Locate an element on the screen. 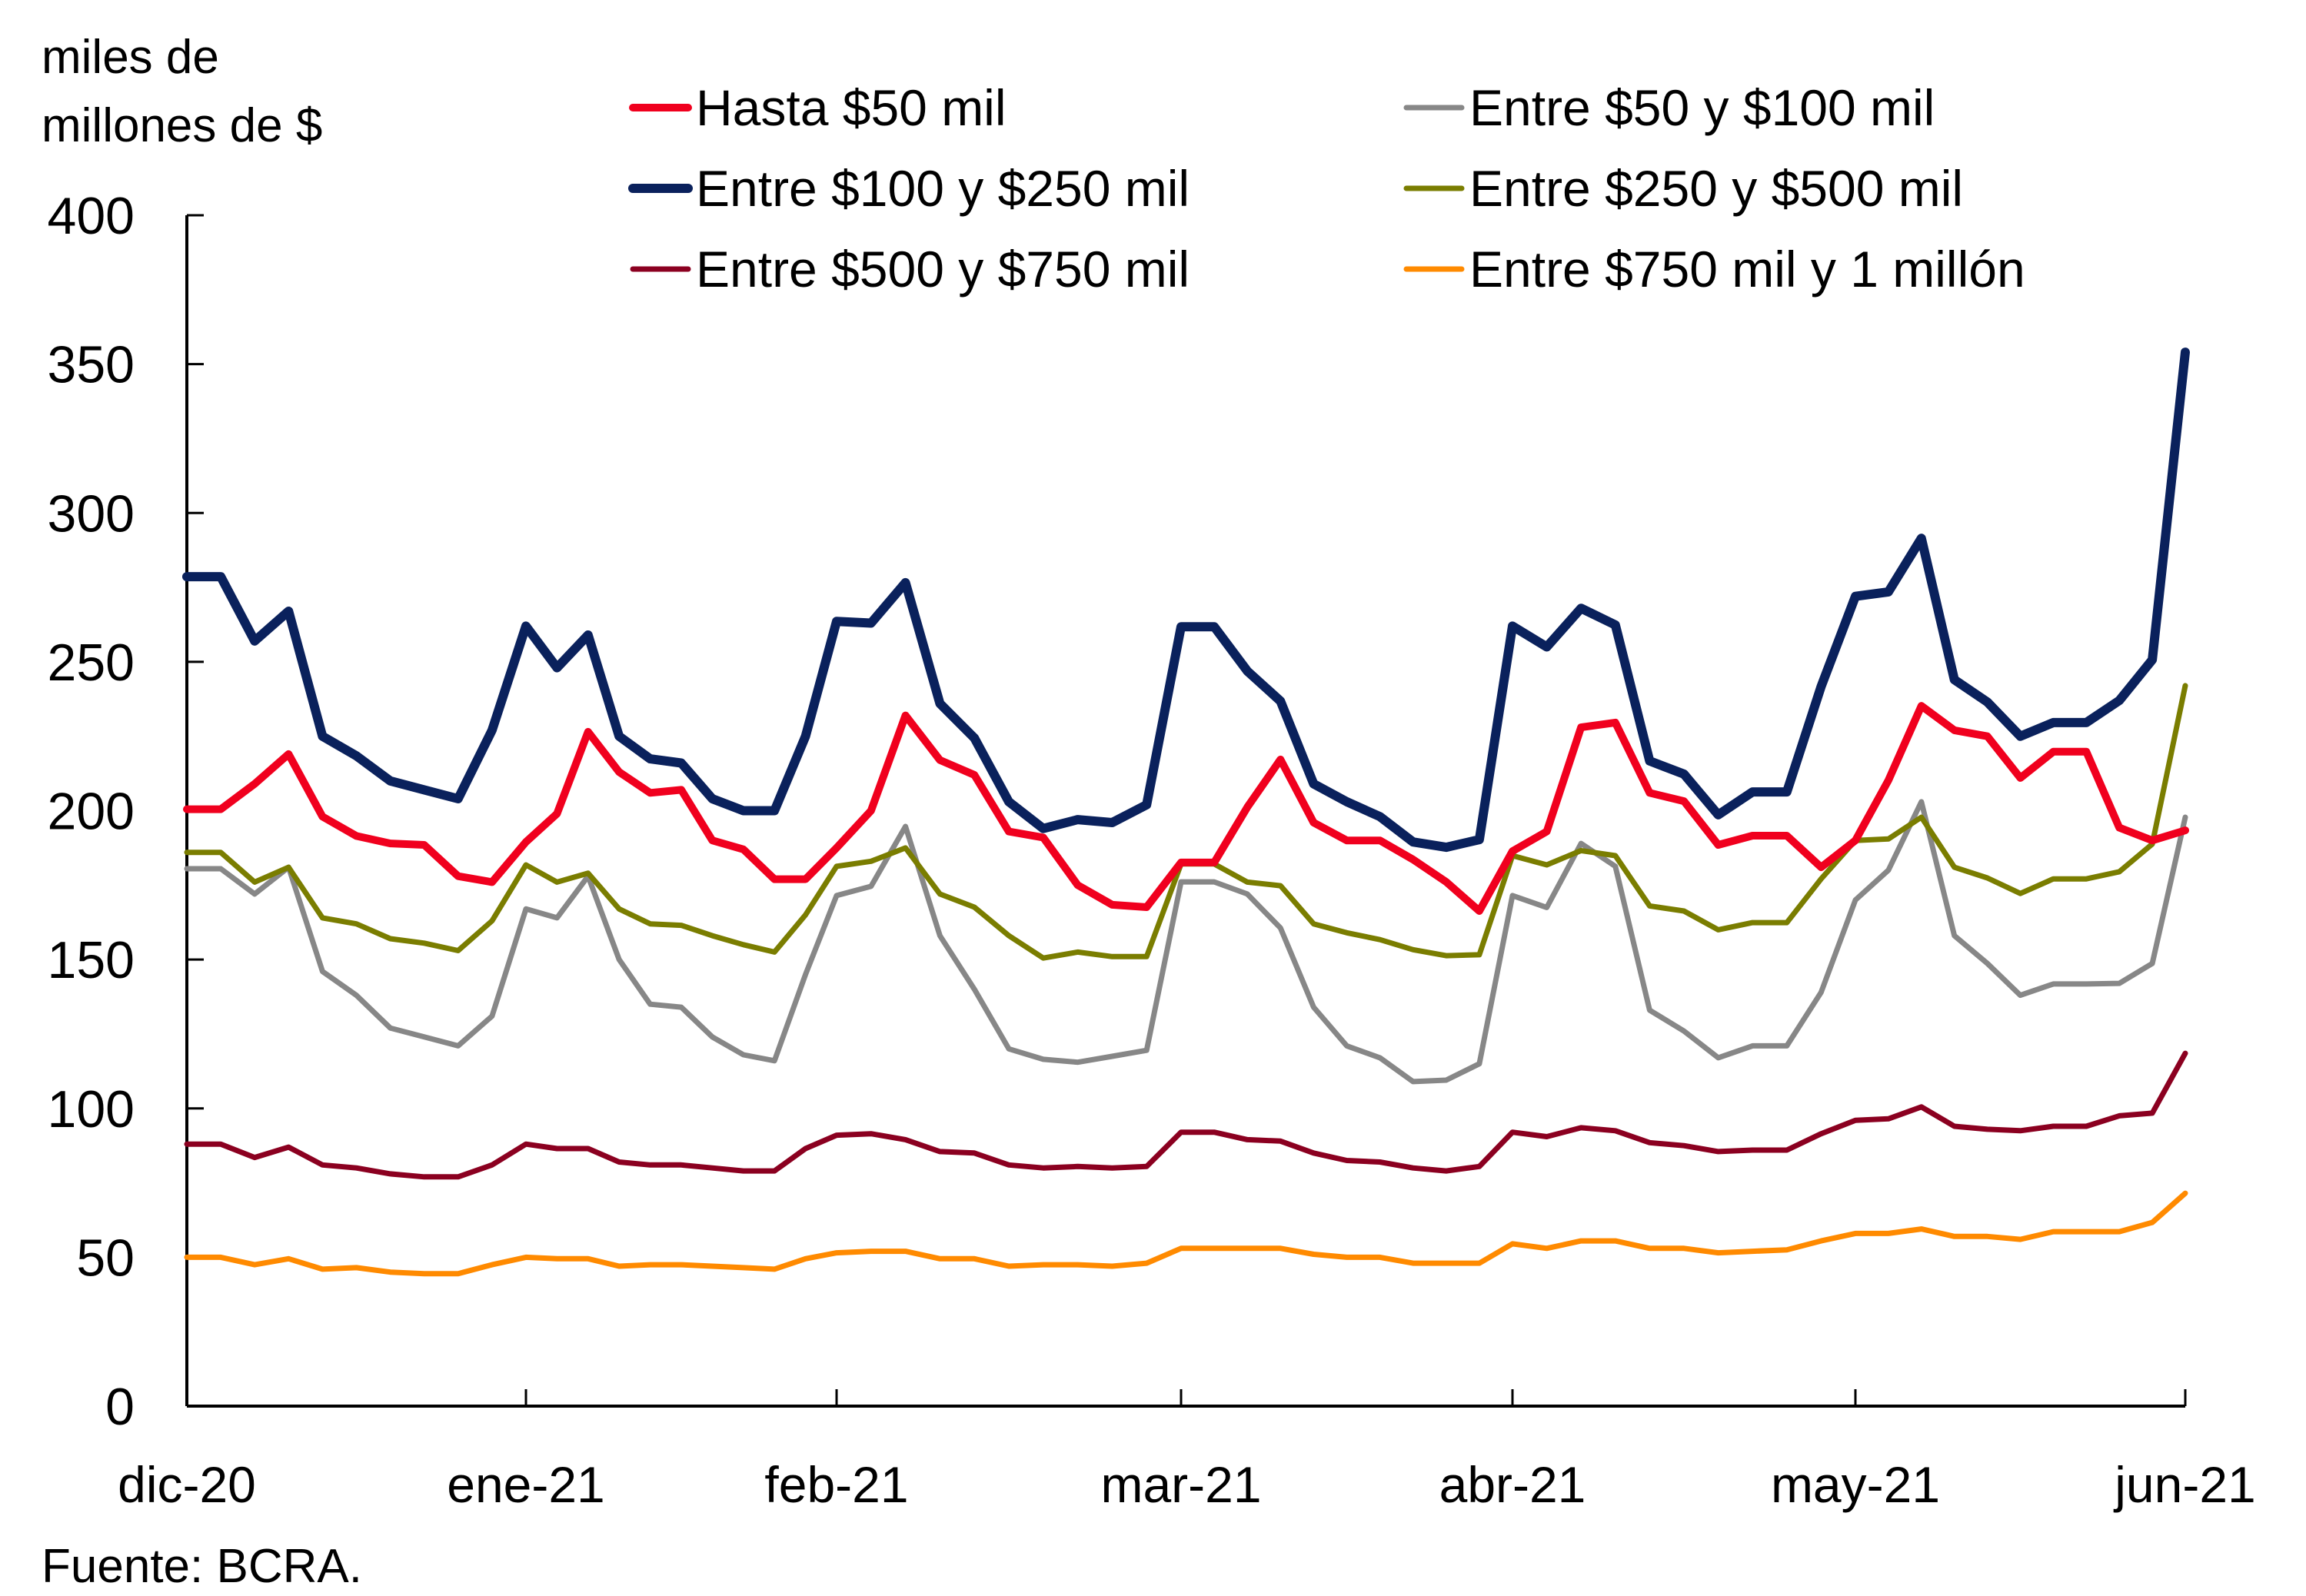 The width and height of the screenshot is (2306, 1596). x-tick-label: abr-21 is located at coordinates (1512, 1484).